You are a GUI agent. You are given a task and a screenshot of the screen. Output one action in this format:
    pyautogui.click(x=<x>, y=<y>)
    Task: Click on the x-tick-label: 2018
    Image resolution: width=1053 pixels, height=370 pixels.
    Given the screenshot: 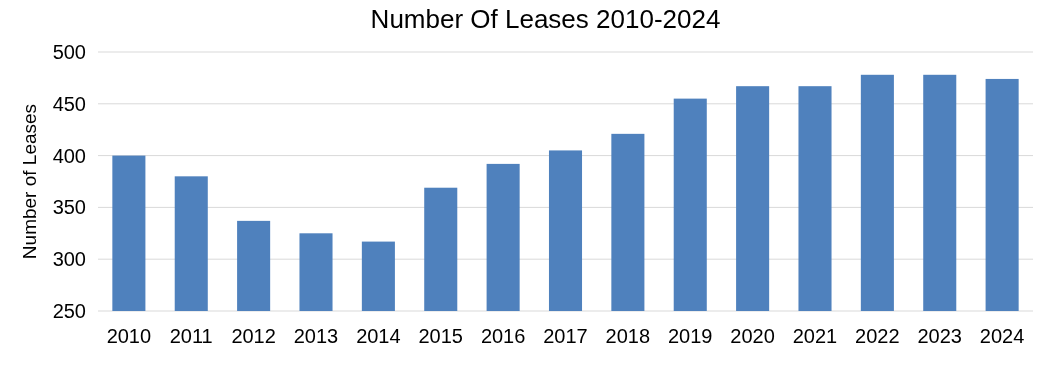 What is the action you would take?
    pyautogui.click(x=628, y=336)
    